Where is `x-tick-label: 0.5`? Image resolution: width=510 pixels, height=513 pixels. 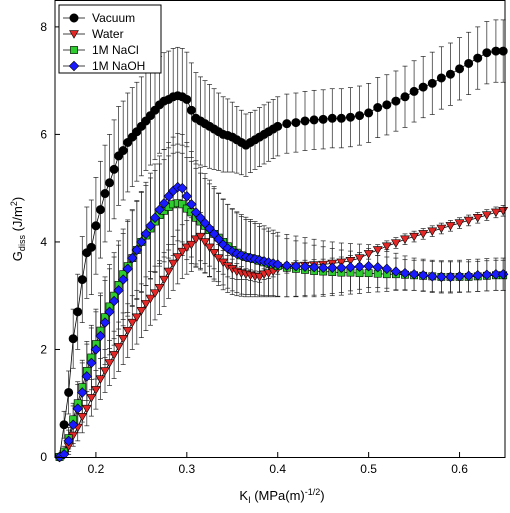
x-tick-label: 0.5 is located at coordinates (368, 469).